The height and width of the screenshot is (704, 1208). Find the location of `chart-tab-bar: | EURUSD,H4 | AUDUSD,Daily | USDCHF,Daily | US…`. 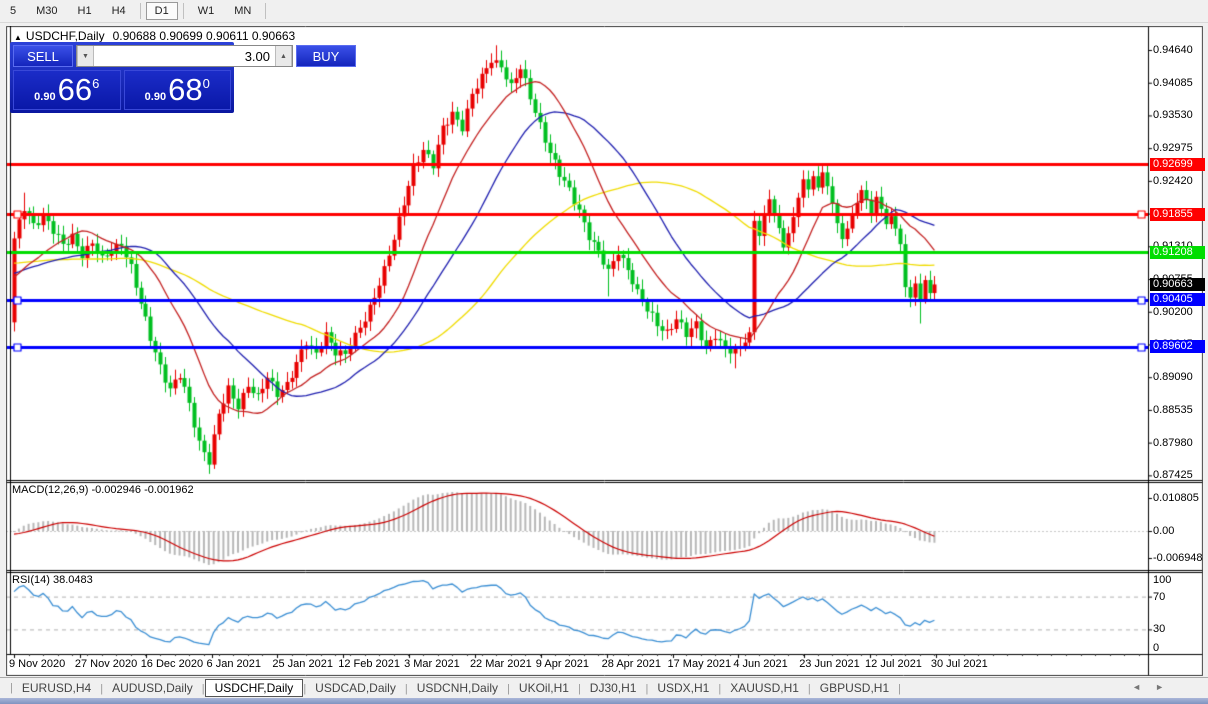

chart-tab-bar: | EURUSD,H4 | AUDUSD,Daily | USDCHF,Daily | US… is located at coordinates (604, 687).